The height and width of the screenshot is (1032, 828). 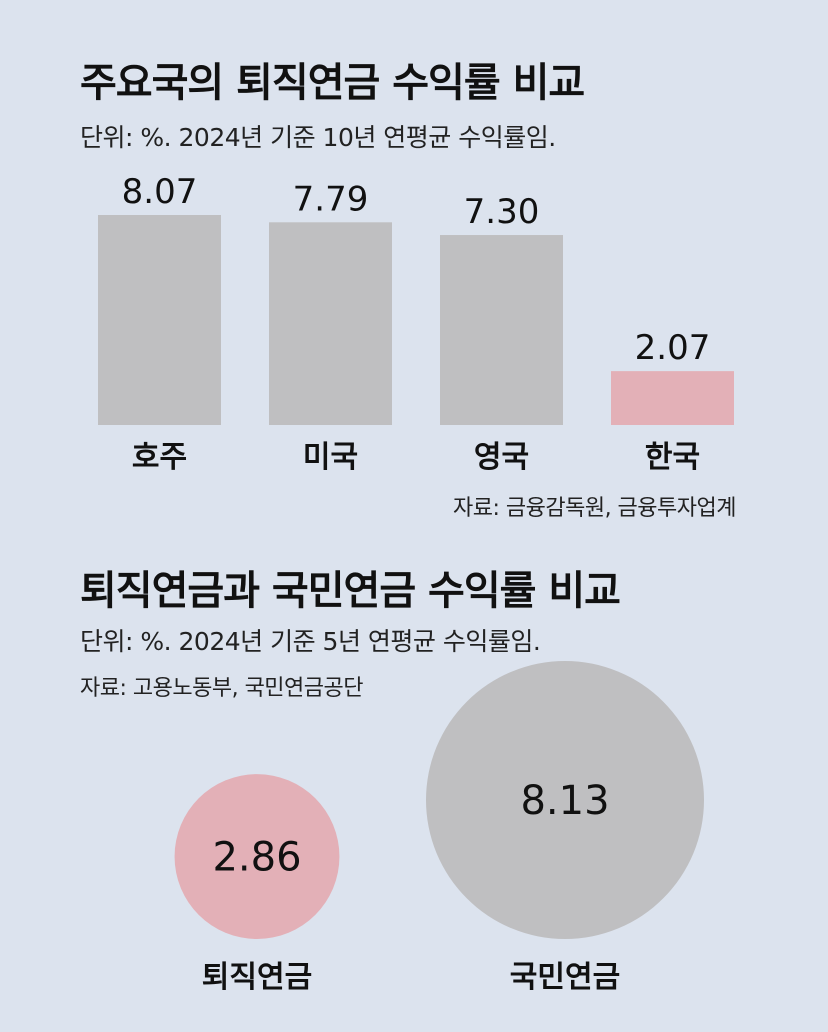 What do you see at coordinates (257, 977) in the screenshot?
I see `bubble-category-label: 퇴직연금` at bounding box center [257, 977].